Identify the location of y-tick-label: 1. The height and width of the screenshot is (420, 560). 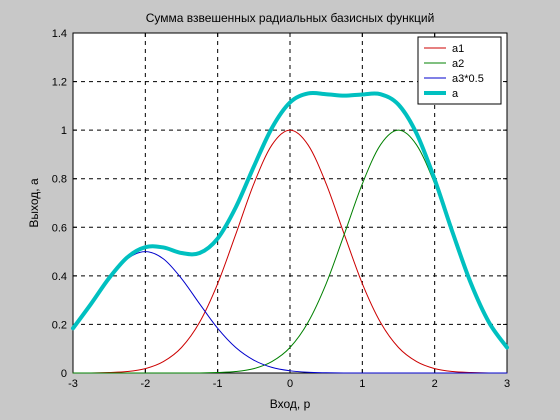
(64, 131).